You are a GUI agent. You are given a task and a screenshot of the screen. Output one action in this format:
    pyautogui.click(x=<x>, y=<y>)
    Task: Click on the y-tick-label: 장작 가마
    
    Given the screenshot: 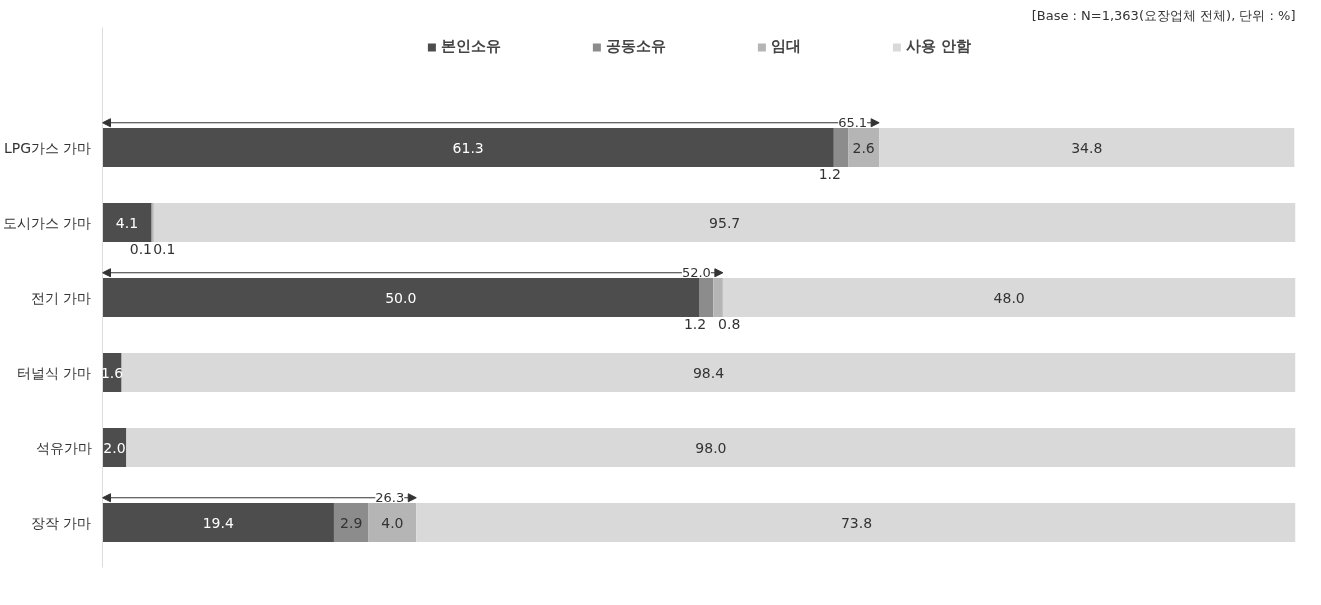 What is the action you would take?
    pyautogui.click(x=61, y=522)
    